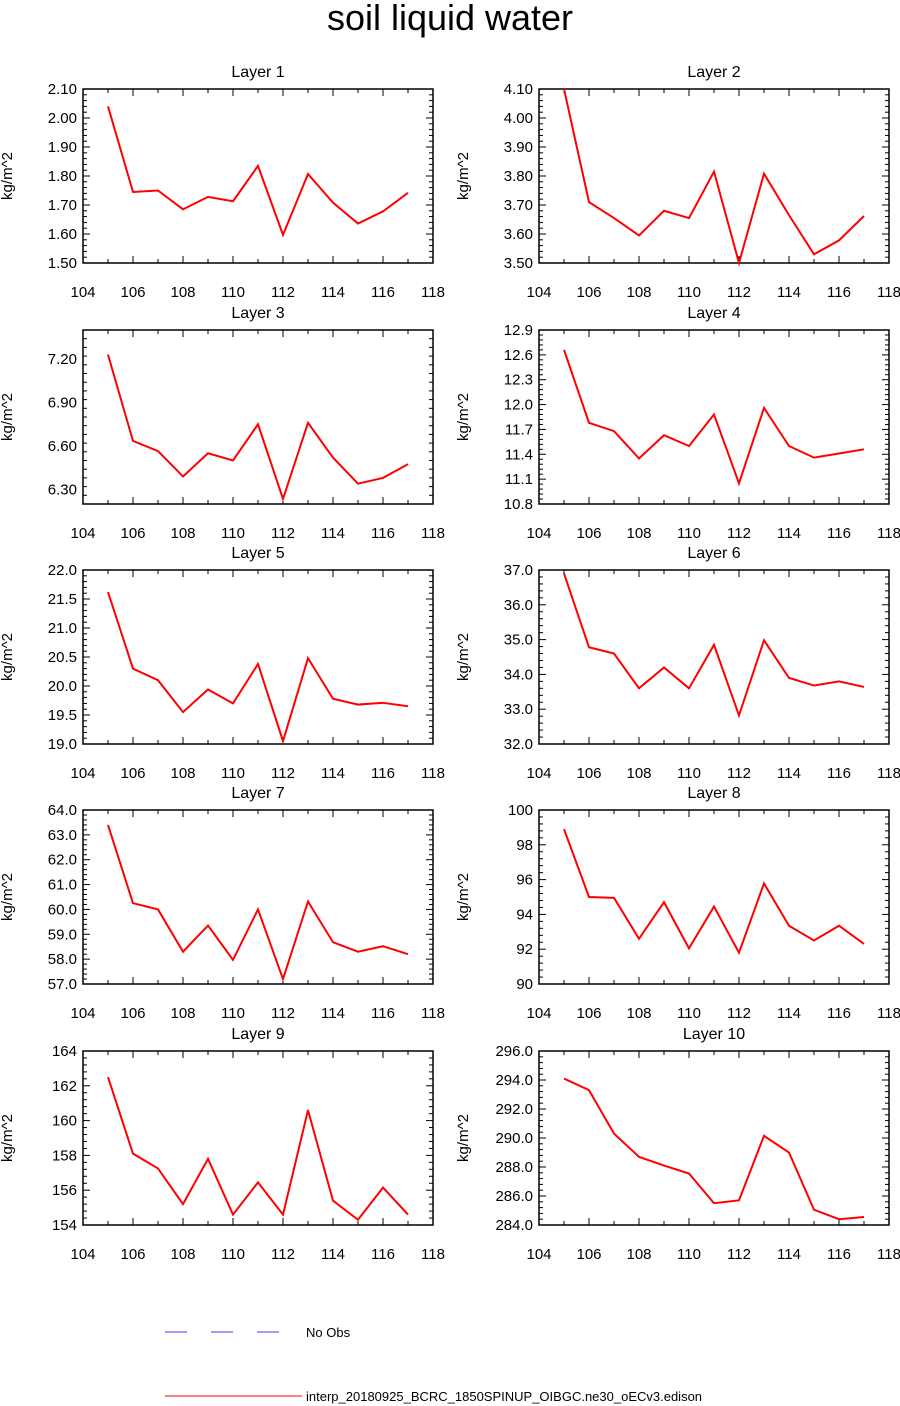 This screenshot has width=900, height=1406. What do you see at coordinates (62, 263) in the screenshot?
I see `y-tick-label: 1.50` at bounding box center [62, 263].